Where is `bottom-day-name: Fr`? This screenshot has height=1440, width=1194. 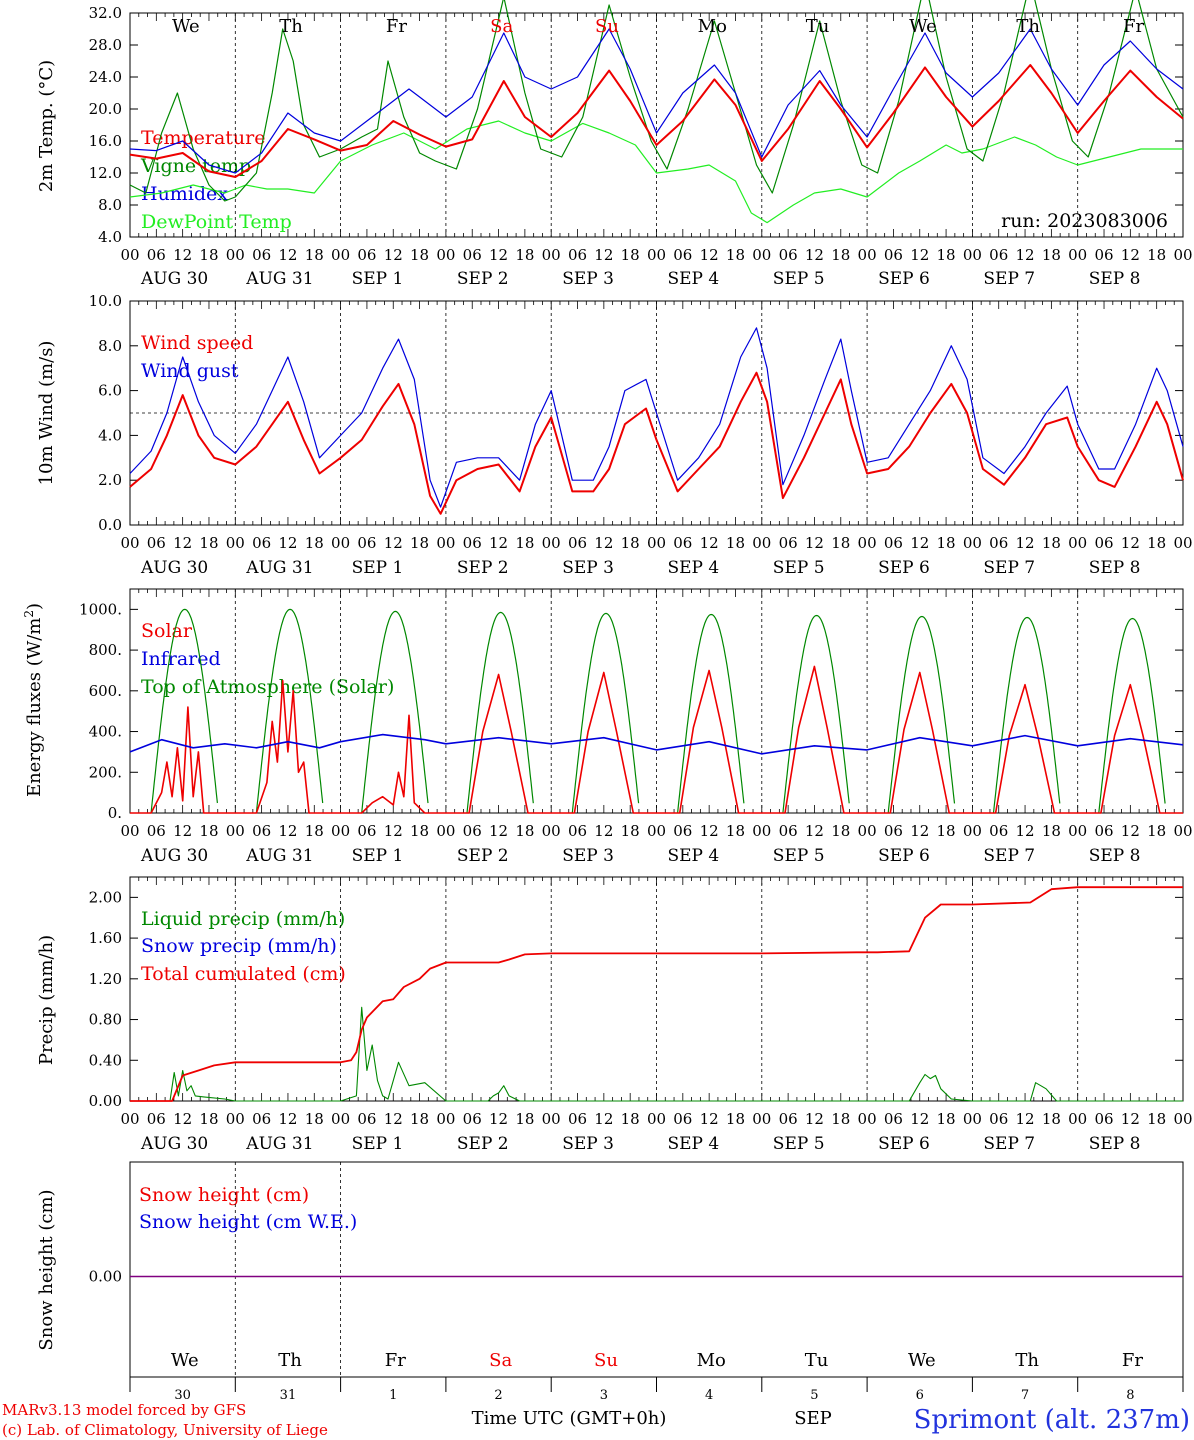
bottom-day-name: Fr is located at coordinates (1132, 1360).